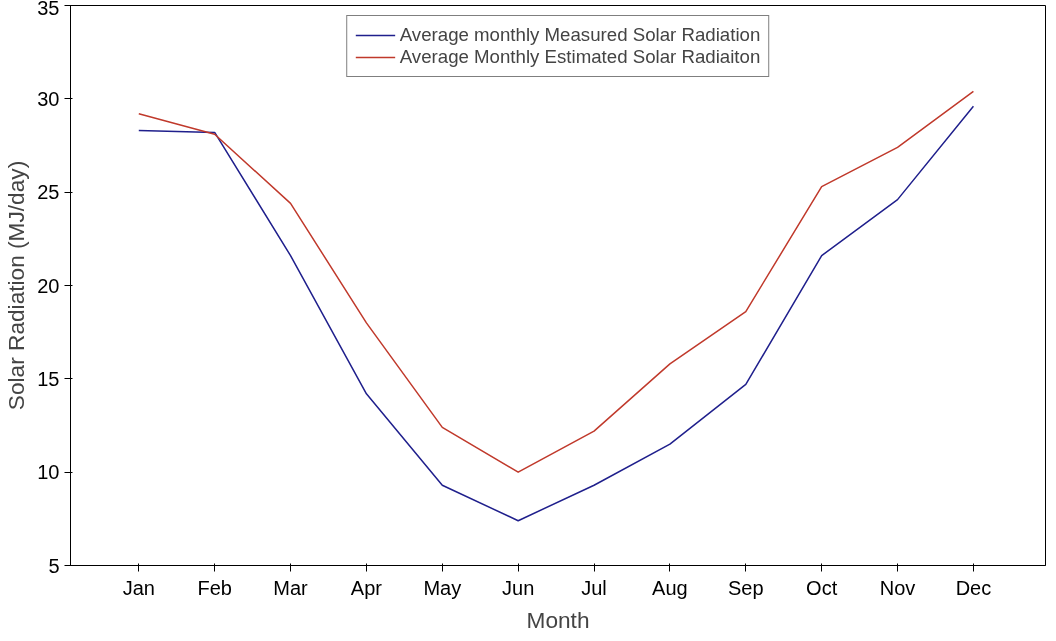  What do you see at coordinates (594, 587) in the screenshot?
I see `x-tick-label: Jul` at bounding box center [594, 587].